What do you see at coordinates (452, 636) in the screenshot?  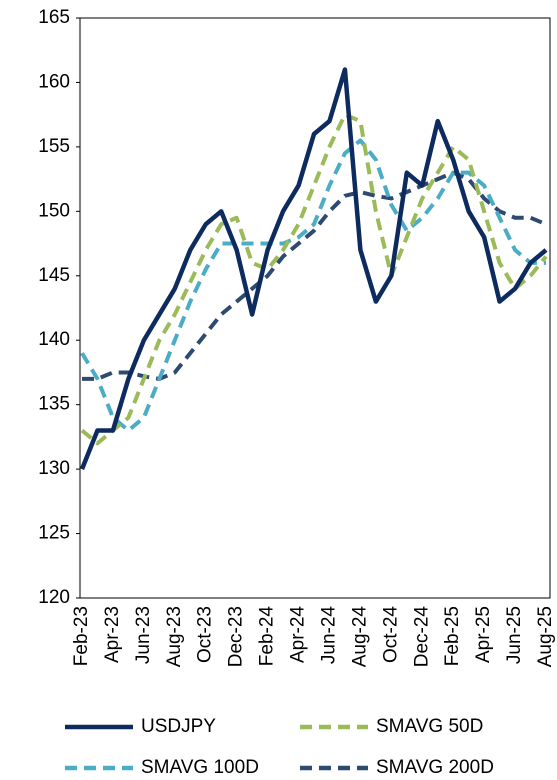 I see `x-tick-label: Feb-25` at bounding box center [452, 636].